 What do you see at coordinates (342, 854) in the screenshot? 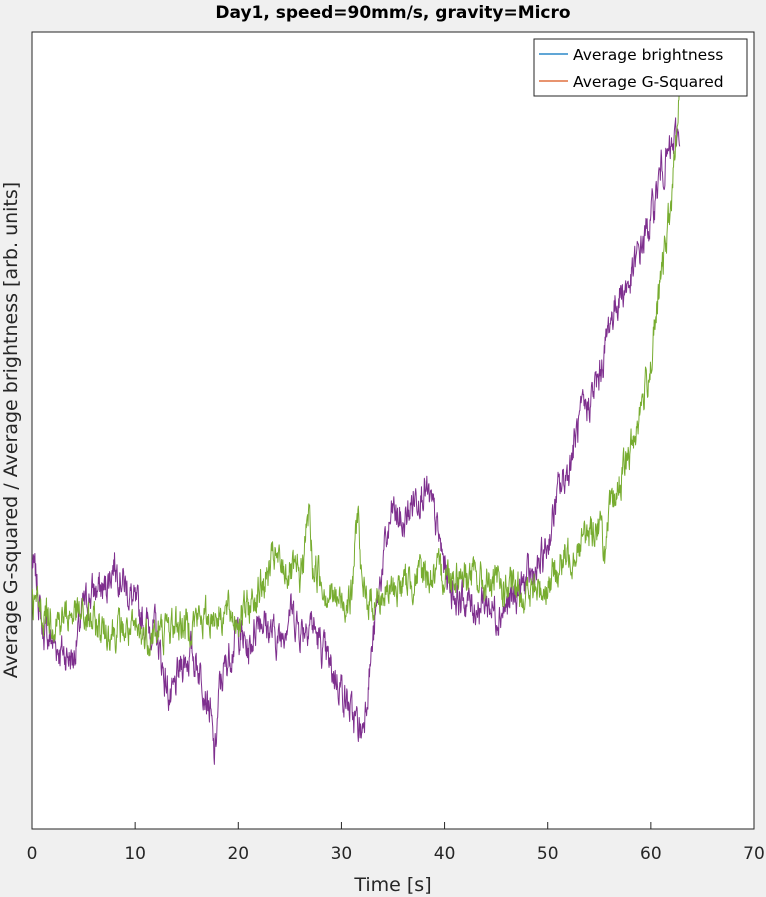
I see `x-tick-label: 30` at bounding box center [342, 854].